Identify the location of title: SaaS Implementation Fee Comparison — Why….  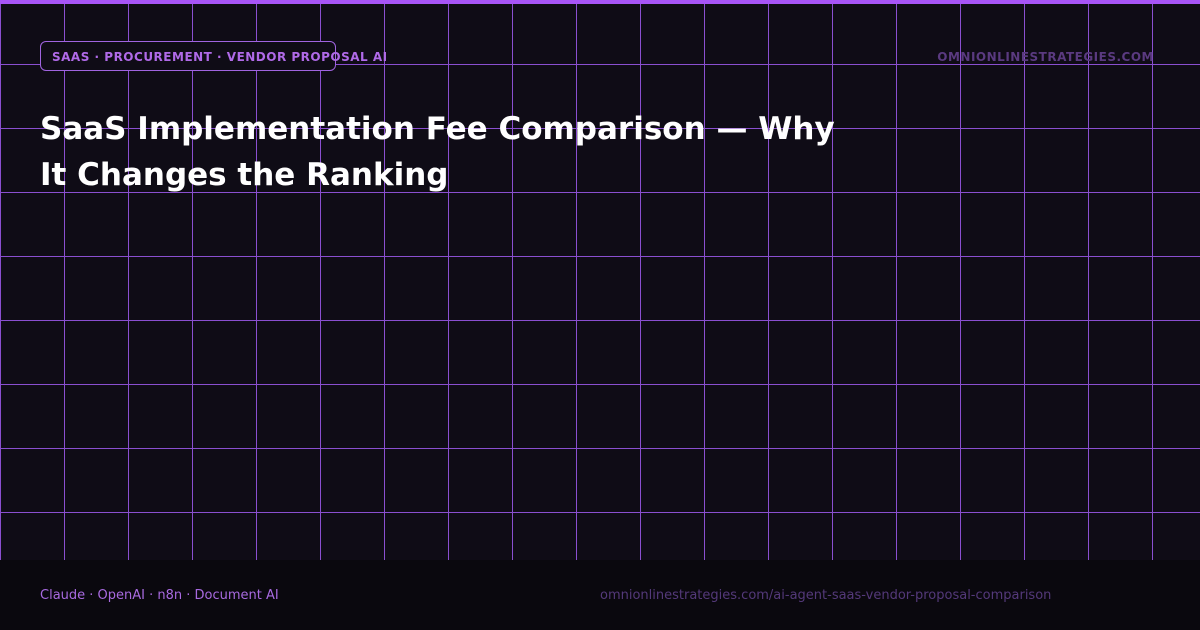
(437, 152).